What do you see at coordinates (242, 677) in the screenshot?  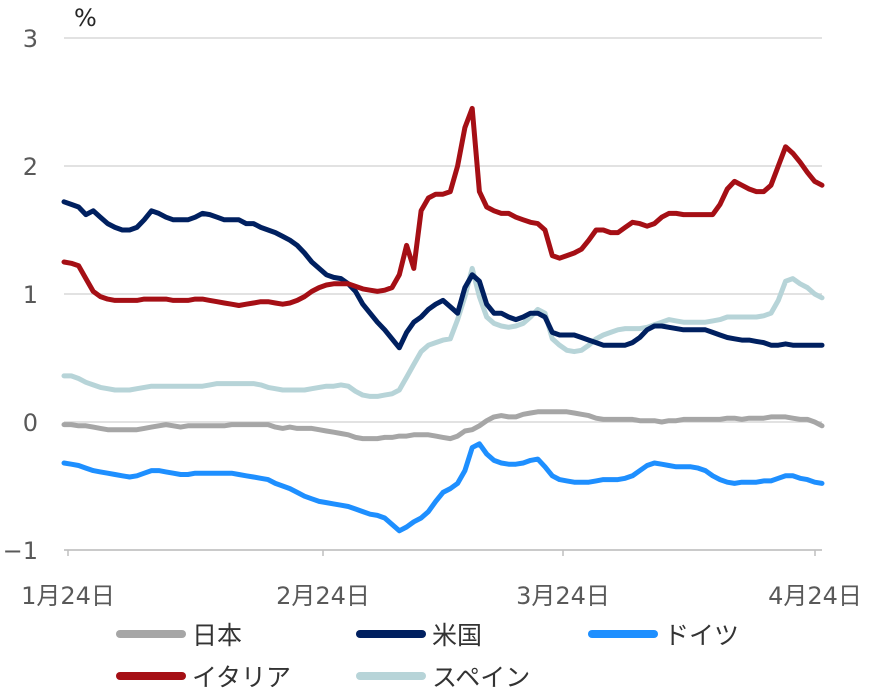 I see `legend-label-italy: イタリア` at bounding box center [242, 677].